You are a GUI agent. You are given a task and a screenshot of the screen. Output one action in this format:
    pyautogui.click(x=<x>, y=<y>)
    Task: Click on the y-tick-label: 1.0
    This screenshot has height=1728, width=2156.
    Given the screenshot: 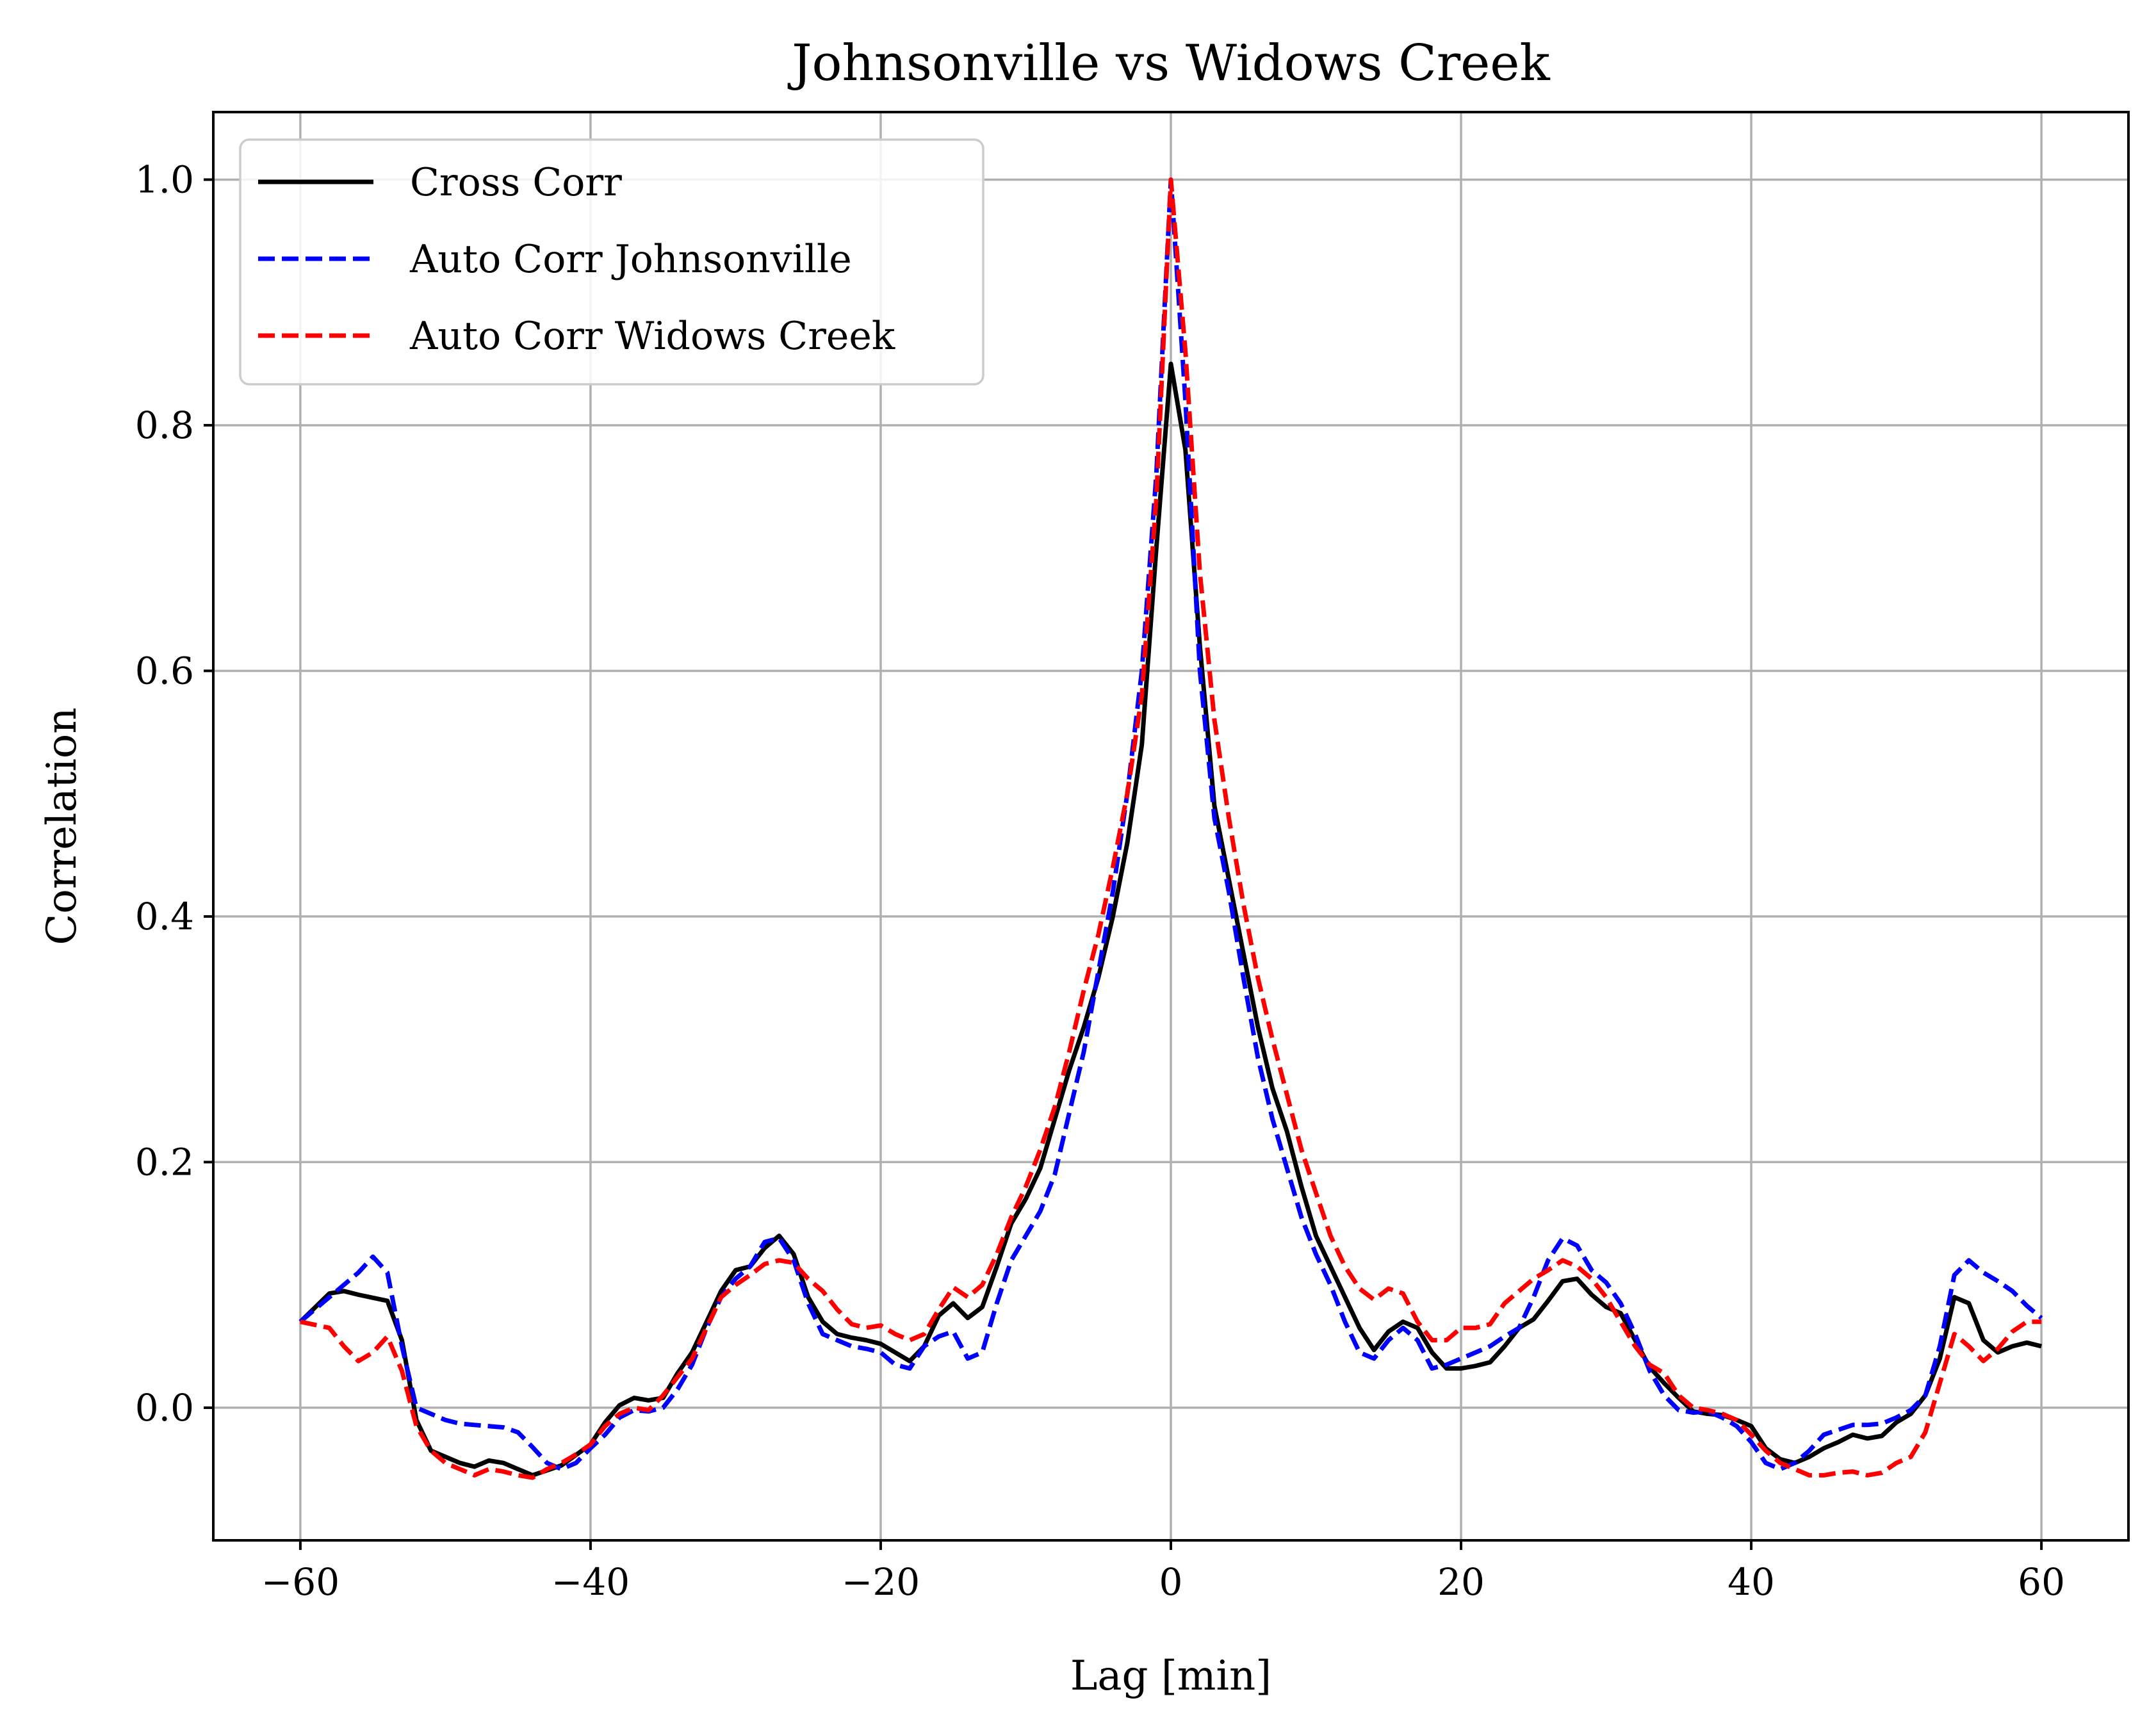 What is the action you would take?
    pyautogui.click(x=164, y=179)
    